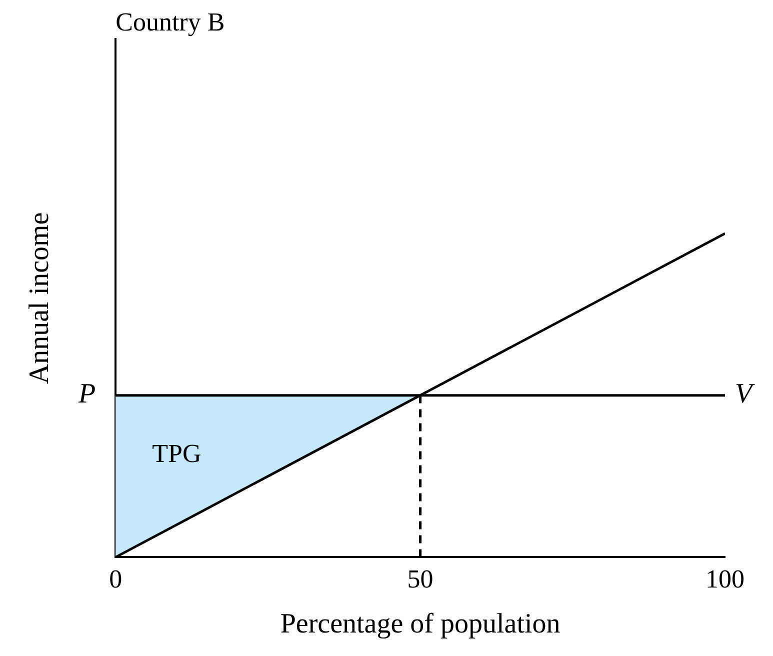 This screenshot has width=773, height=656. I want to click on series-label: V, so click(745, 394).